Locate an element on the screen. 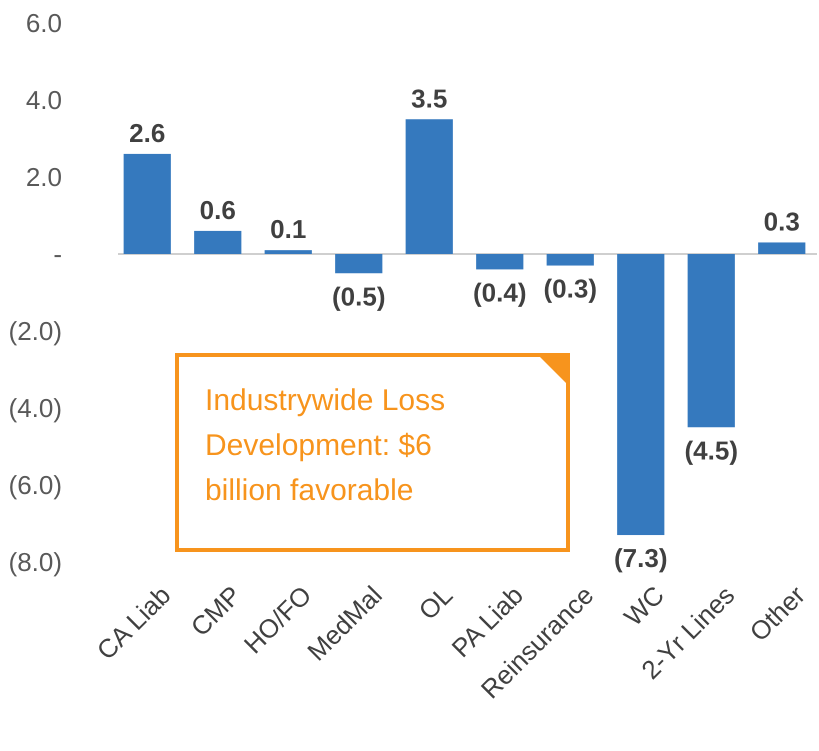 Image resolution: width=819 pixels, height=751 pixels. data-label: (0.5) is located at coordinates (359, 296).